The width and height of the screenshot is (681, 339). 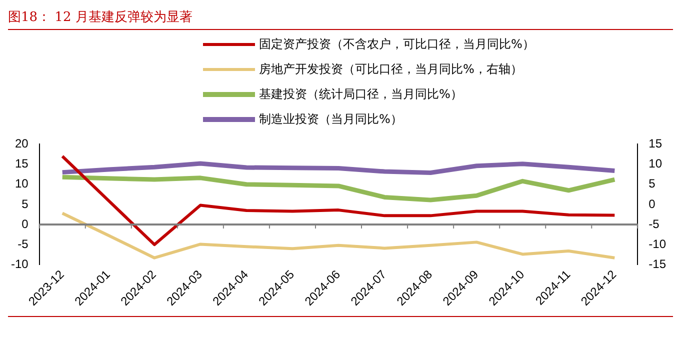 I want to click on y-tick-label: -5, so click(x=23, y=243).